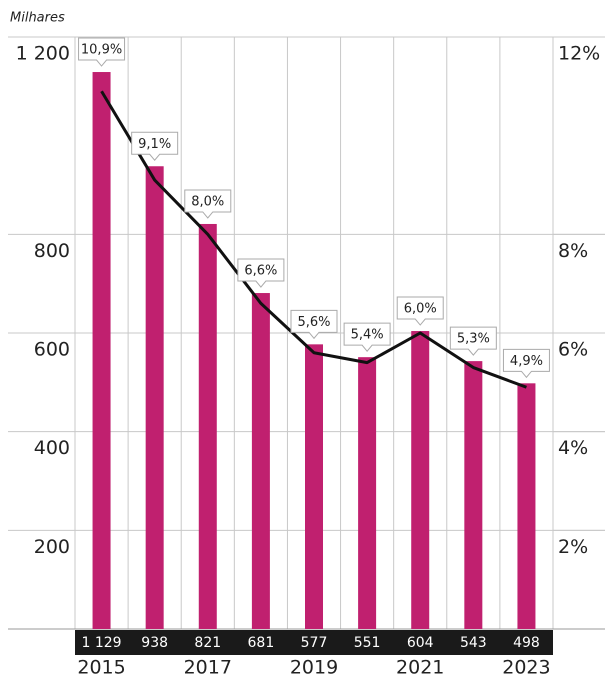  I want to click on callout: 5,4%, so click(367, 337).